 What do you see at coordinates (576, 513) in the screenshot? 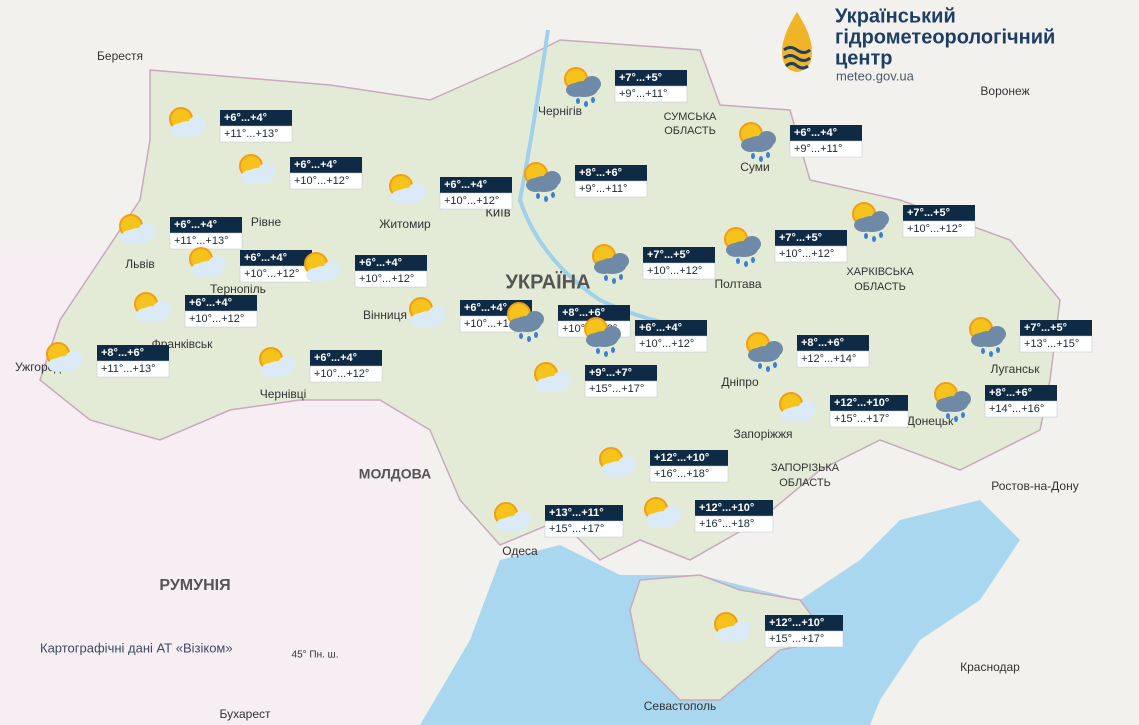
I see `night-temp: +13°...+11°` at bounding box center [576, 513].